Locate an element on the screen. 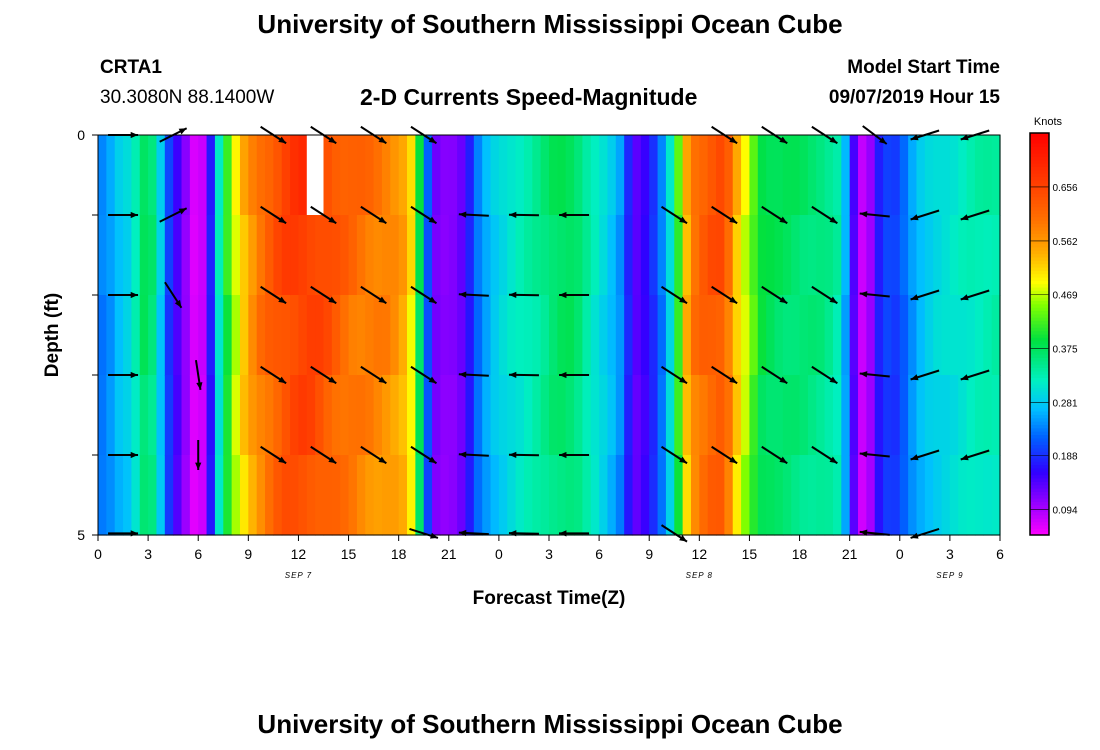  colorbar-tick-label: 0.094 is located at coordinates (1064, 511).